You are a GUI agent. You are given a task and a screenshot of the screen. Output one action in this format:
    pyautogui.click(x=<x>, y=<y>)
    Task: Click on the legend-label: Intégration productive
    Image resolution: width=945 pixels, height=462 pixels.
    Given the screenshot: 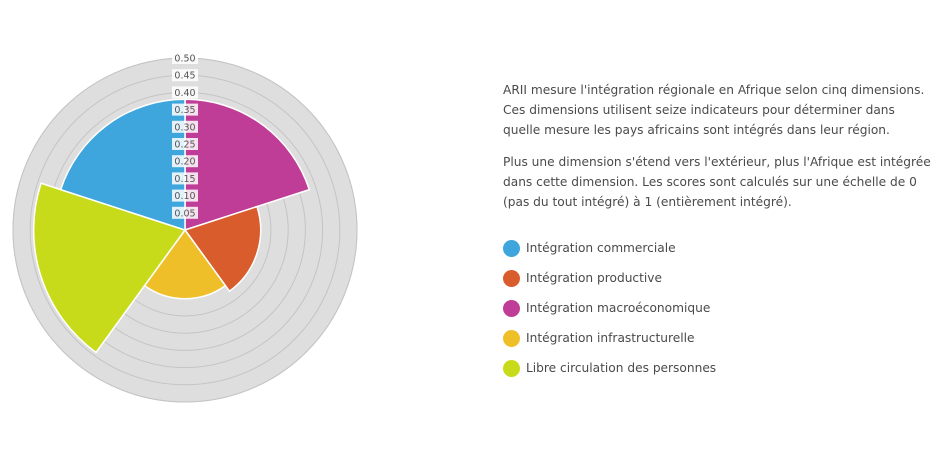 What is the action you would take?
    pyautogui.click(x=594, y=278)
    